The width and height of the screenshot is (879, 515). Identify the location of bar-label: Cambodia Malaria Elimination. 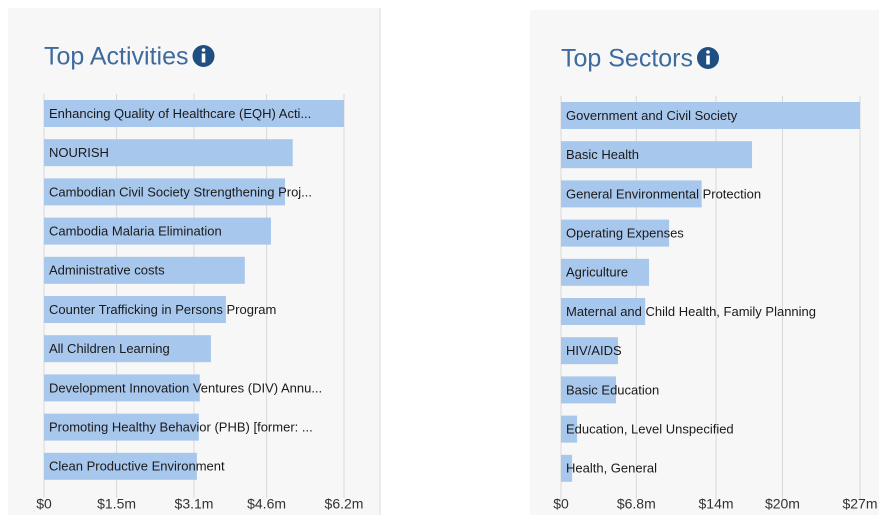
(135, 231).